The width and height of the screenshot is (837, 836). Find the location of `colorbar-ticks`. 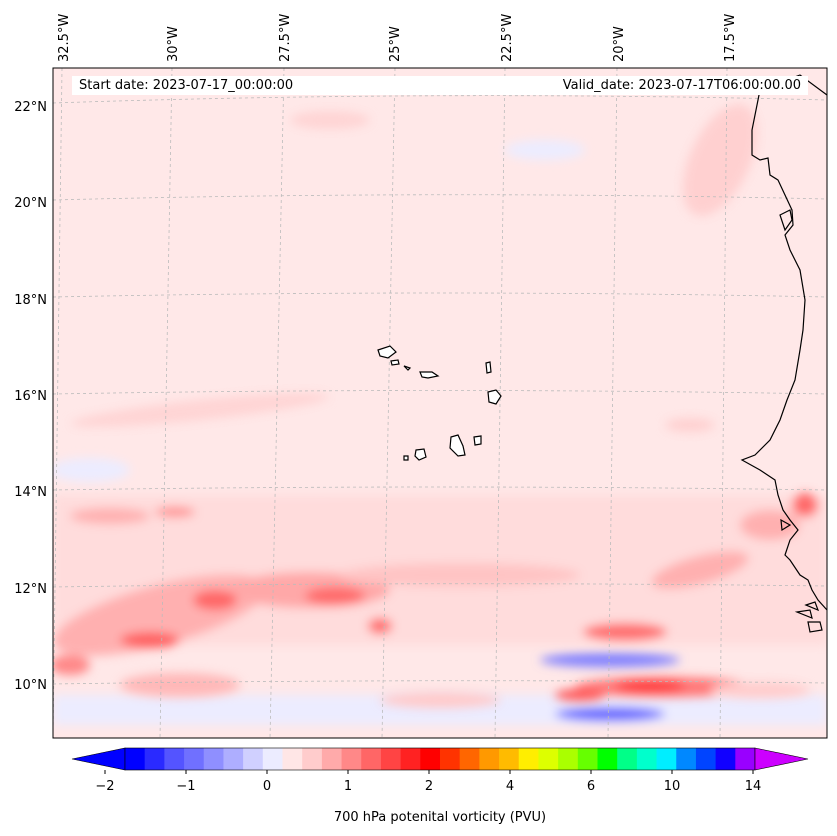

colorbar-ticks is located at coordinates (429, 772).